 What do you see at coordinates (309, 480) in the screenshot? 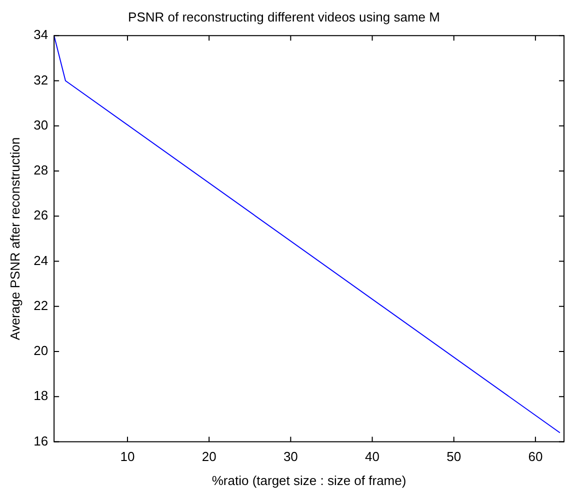
I see `x-axis-title: %ratio (target size : size of frame)` at bounding box center [309, 480].